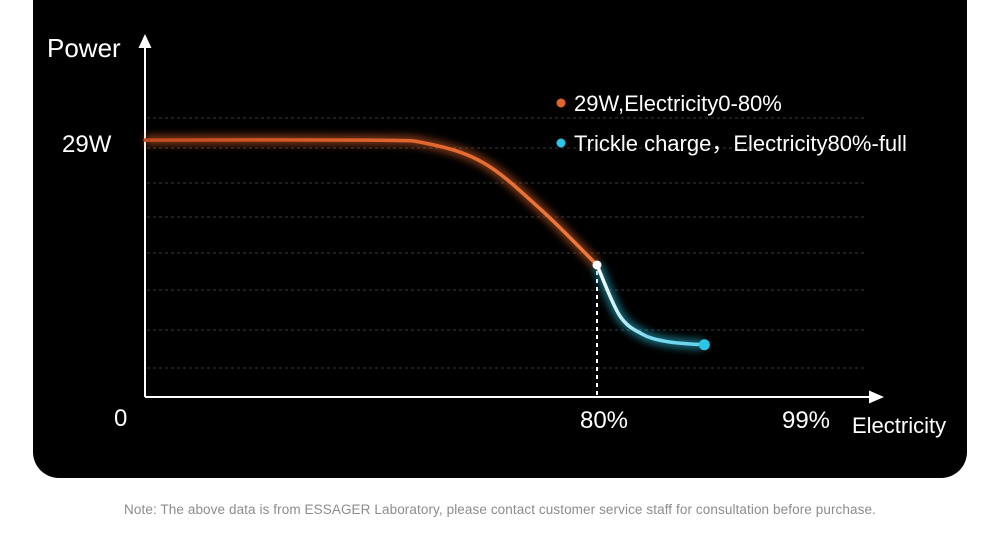 The width and height of the screenshot is (1000, 546). I want to click on x-tick-label-80: 80%, so click(604, 420).